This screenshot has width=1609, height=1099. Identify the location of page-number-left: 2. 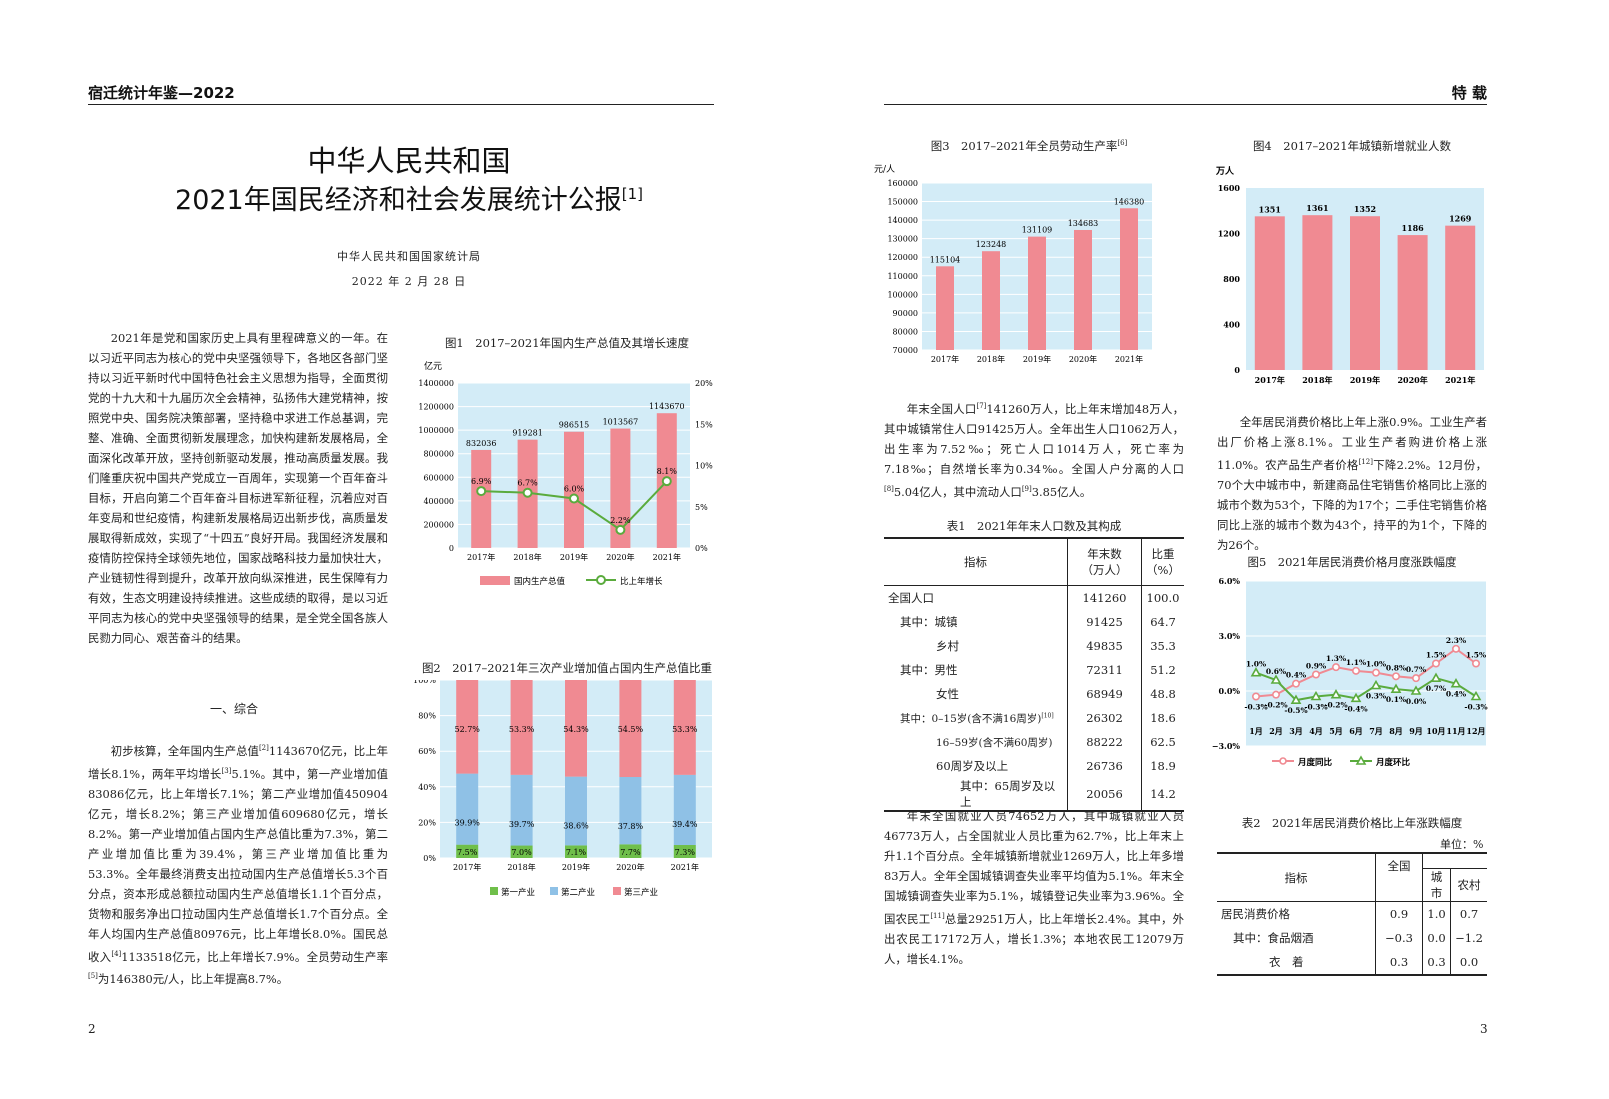
(92, 1029).